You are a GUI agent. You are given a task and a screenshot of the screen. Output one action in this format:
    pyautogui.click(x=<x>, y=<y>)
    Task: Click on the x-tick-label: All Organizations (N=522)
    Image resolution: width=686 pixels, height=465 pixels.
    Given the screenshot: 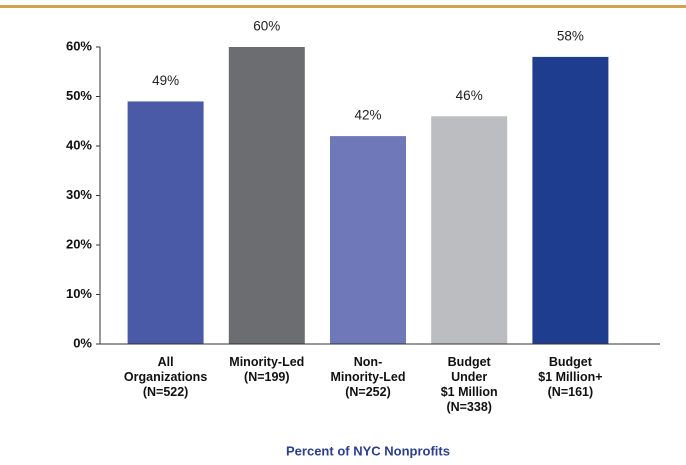 What is the action you would take?
    pyautogui.click(x=165, y=377)
    